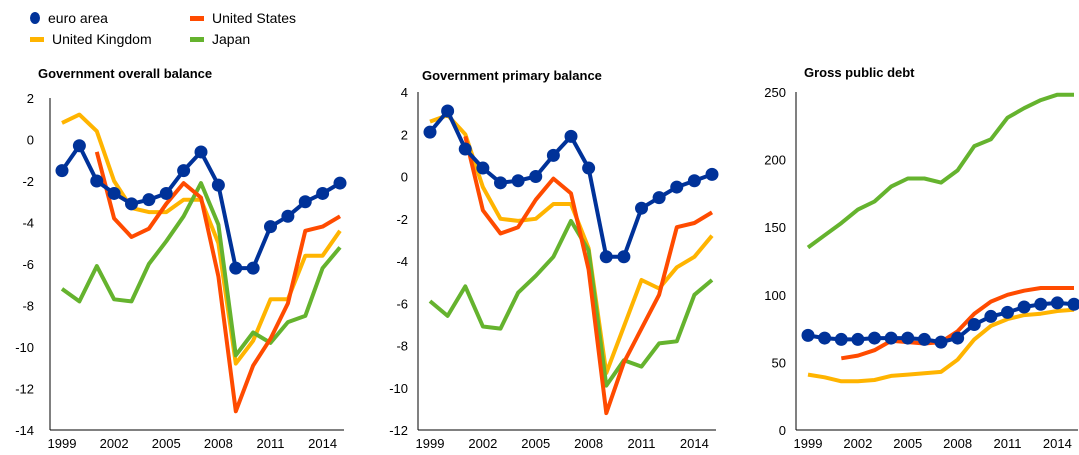 The image size is (1079, 455). What do you see at coordinates (231, 39) in the screenshot?
I see `legend-label-japan: Japan` at bounding box center [231, 39].